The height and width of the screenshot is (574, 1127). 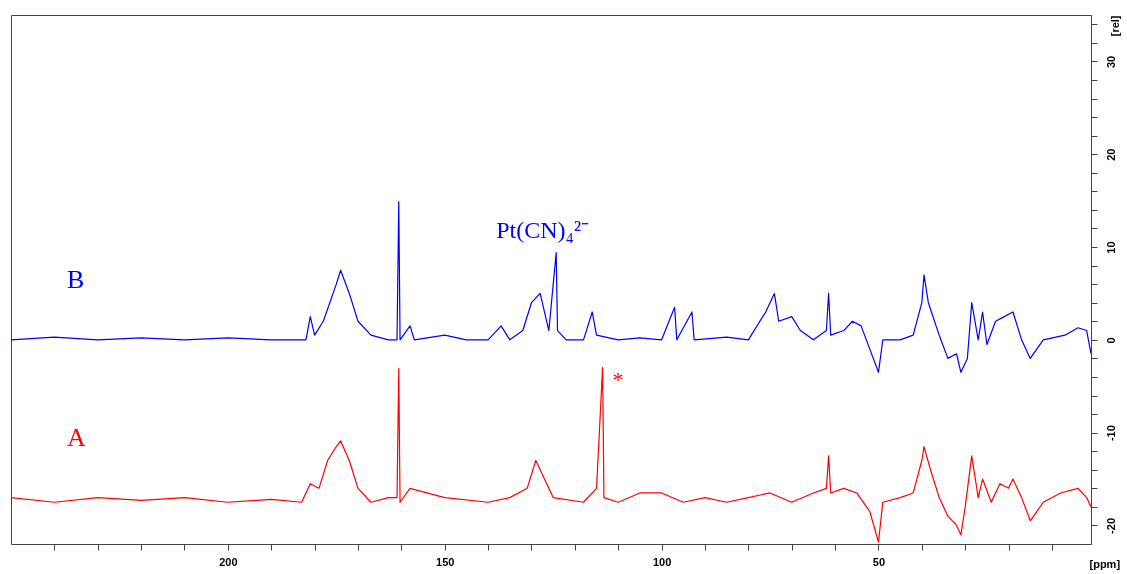 I want to click on y-tick-label: -10, so click(x=1110, y=433).